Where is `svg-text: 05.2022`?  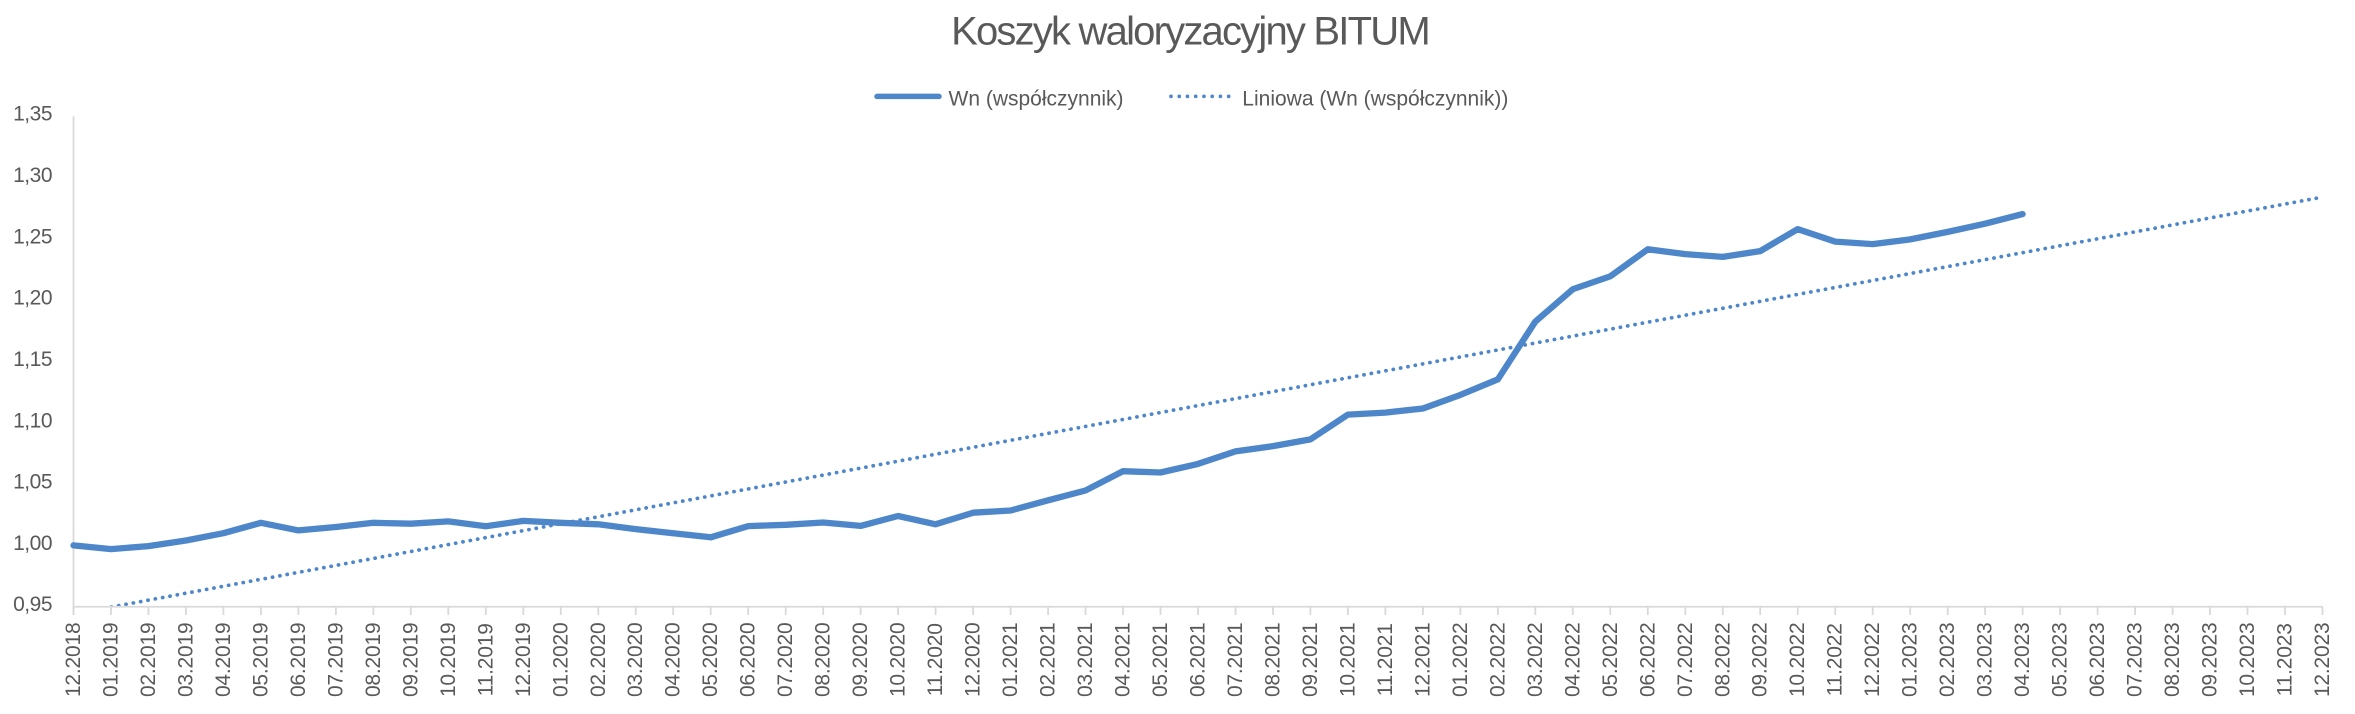 svg-text: 05.2022 is located at coordinates (1610, 660).